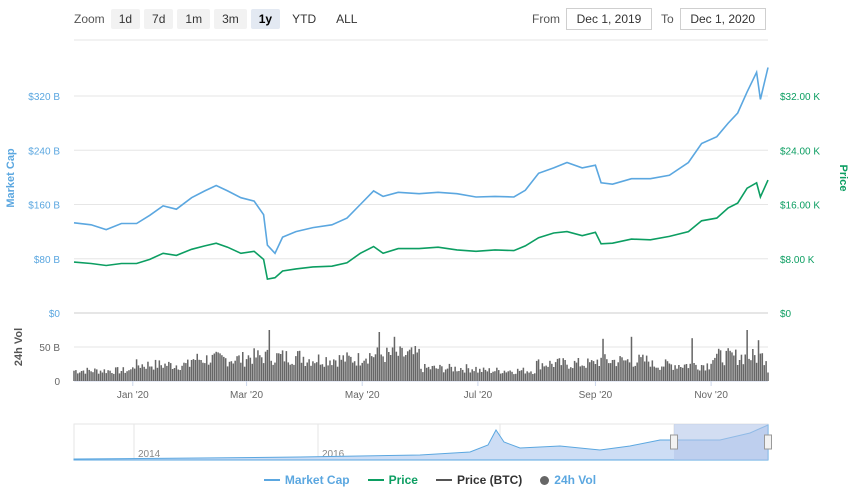  I want to click on zoom-7d-button: 7d, so click(159, 19).